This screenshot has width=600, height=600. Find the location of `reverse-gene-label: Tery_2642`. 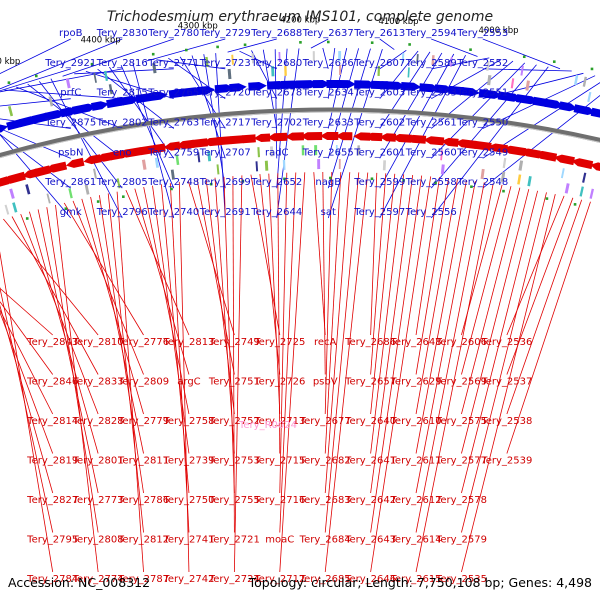

reverse-gene-label: Tery_2642 is located at coordinates (370, 500).